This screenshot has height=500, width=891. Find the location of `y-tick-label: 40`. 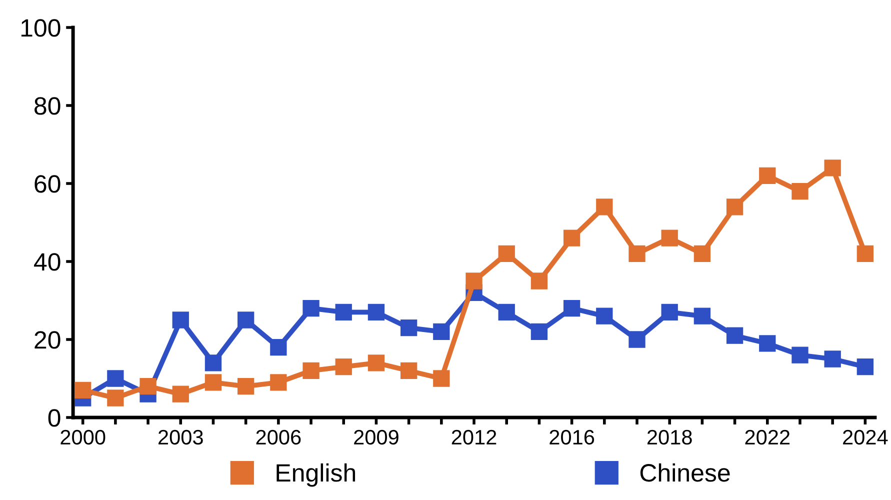

y-tick-label: 40 is located at coordinates (47, 262).